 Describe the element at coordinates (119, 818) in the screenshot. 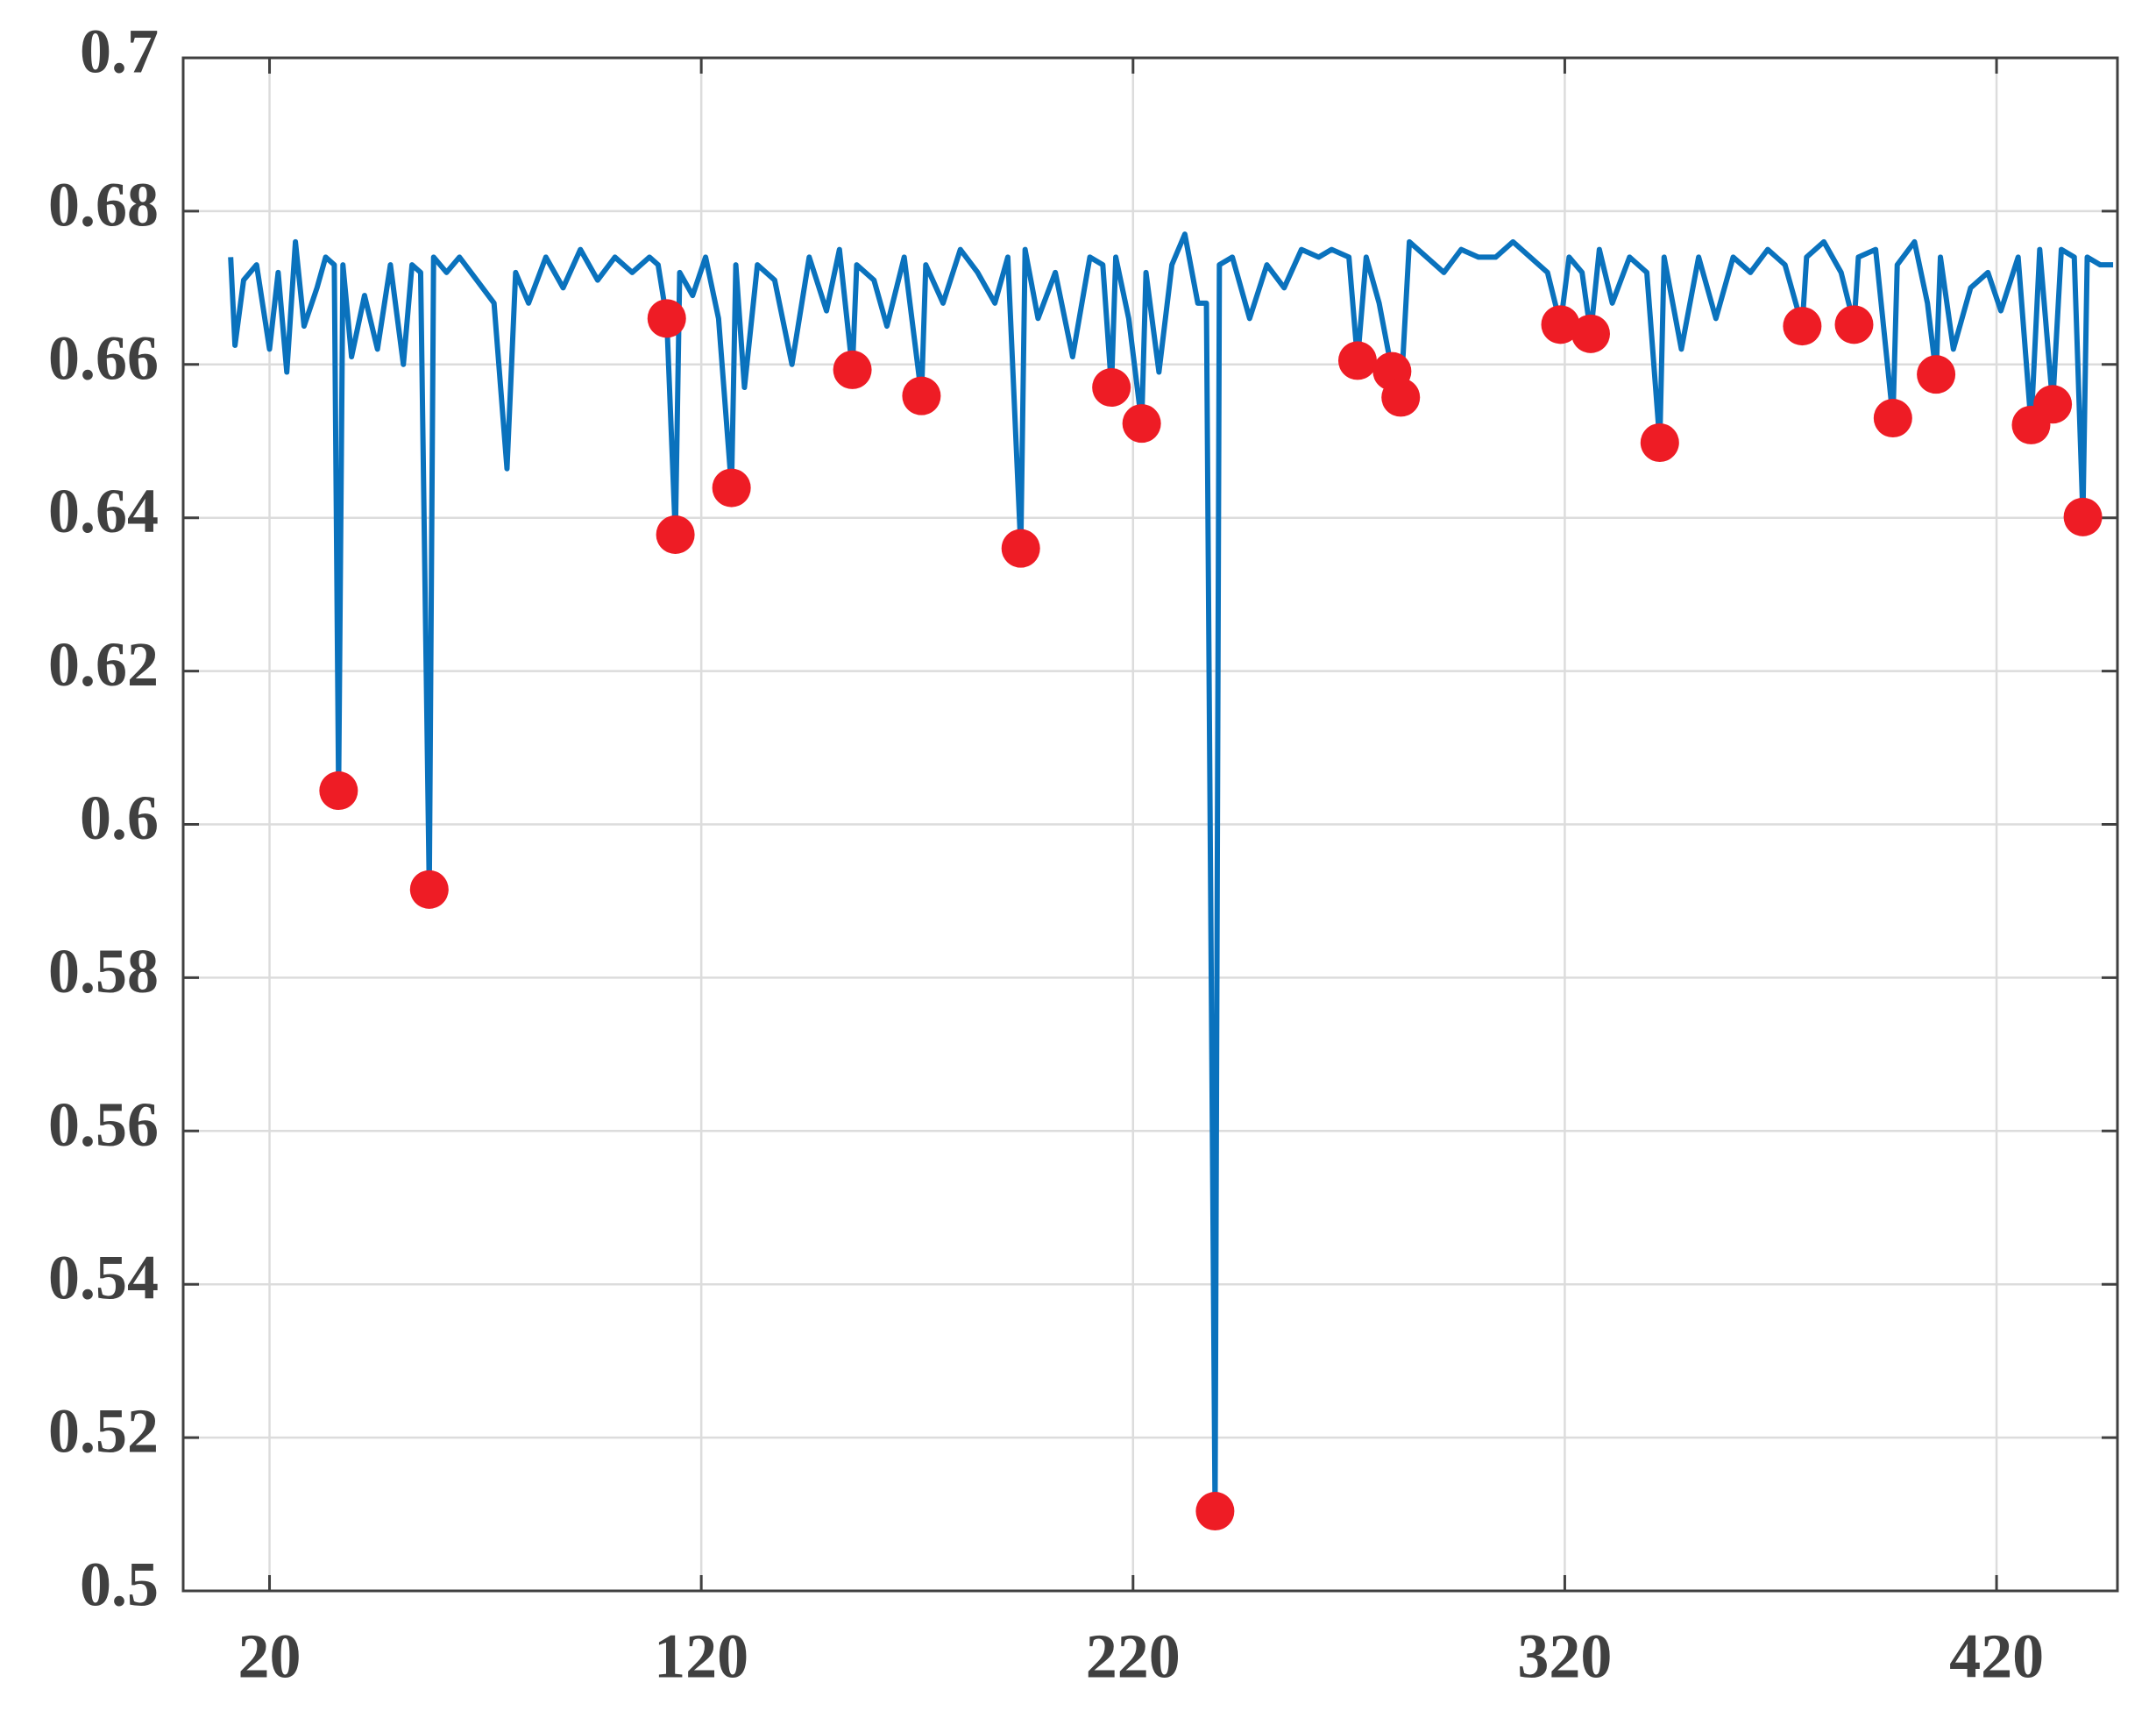

I see `y-tick-label: 0.6` at that location.